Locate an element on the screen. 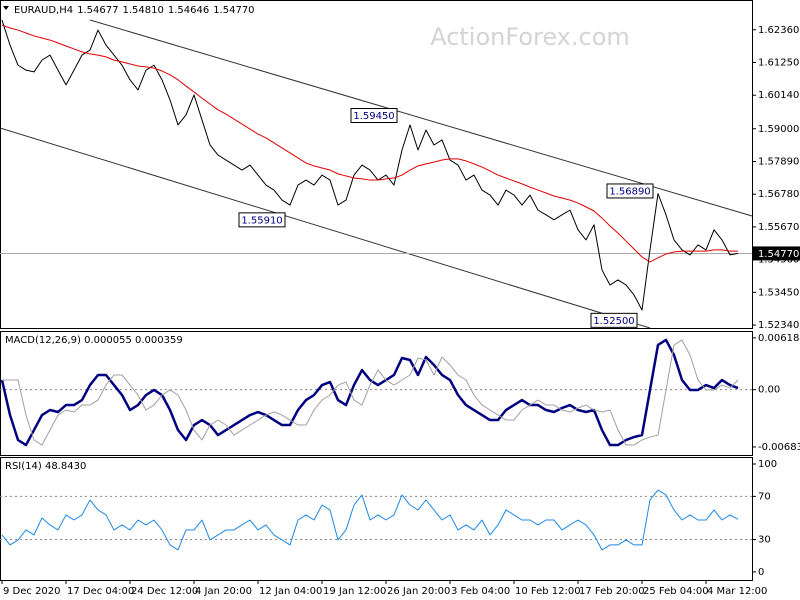 The height and width of the screenshot is (600, 800). watermark: ActionForex.com is located at coordinates (530, 37).